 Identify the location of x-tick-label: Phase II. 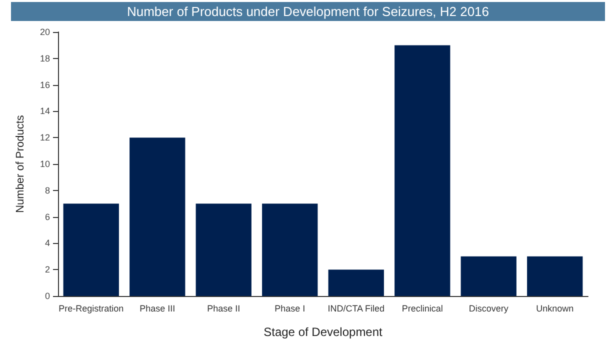
(223, 309).